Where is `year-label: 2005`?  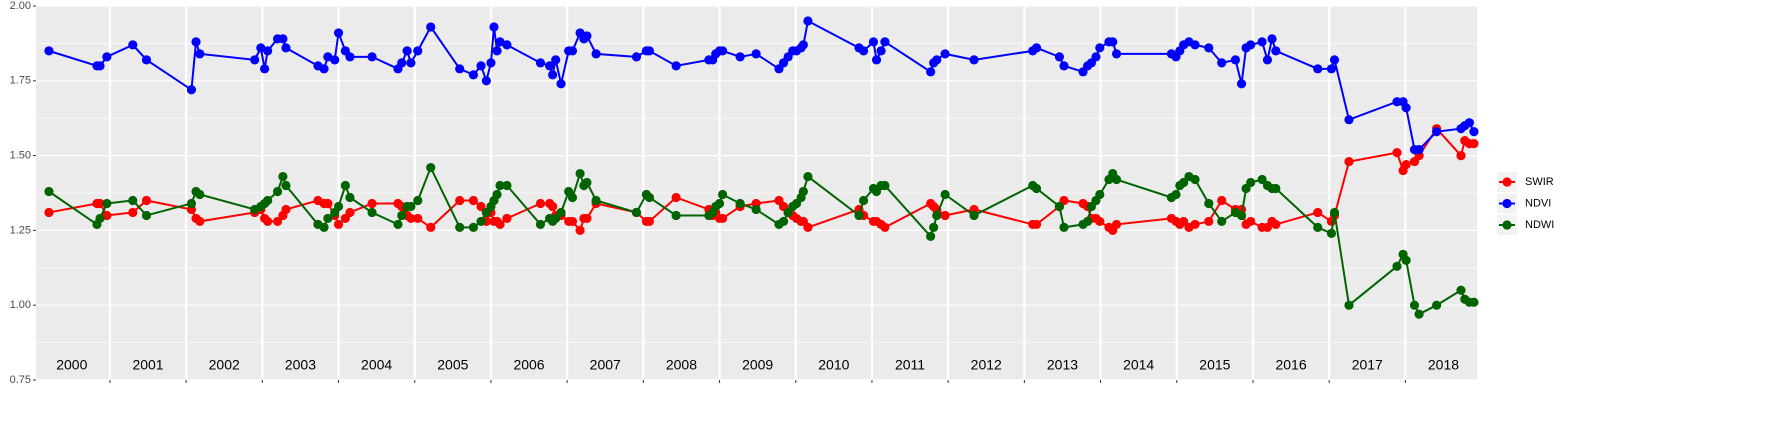
year-label: 2005 is located at coordinates (452, 365).